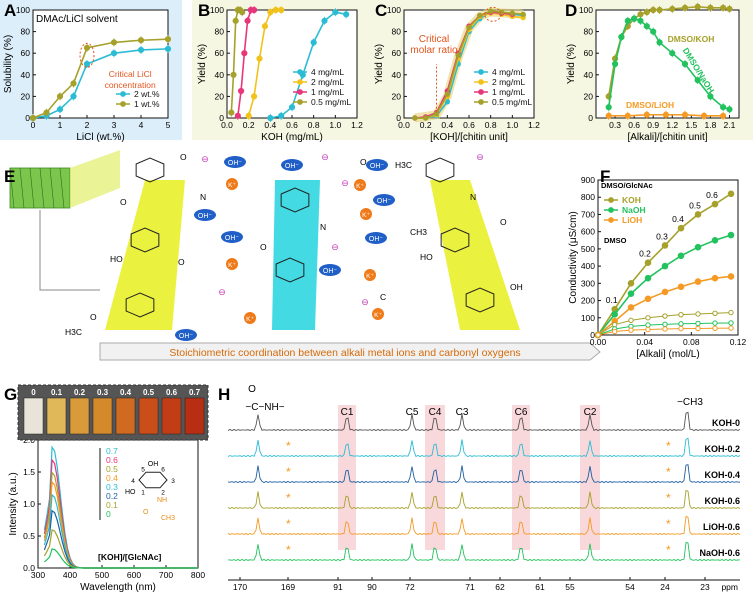 The height and width of the screenshot is (605, 753). Describe the element at coordinates (512, 102) in the screenshot. I see `legend-label: 0.5 mg/mL` at that location.